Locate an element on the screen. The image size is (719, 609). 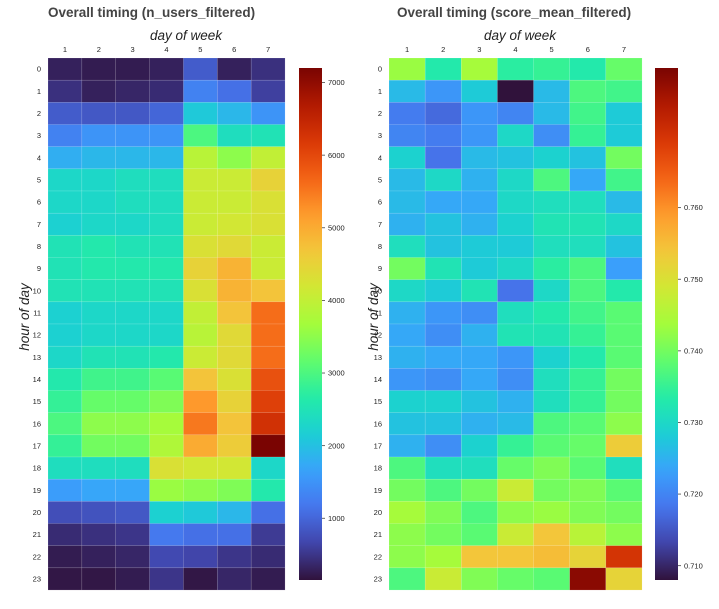
x-tick-label: 2 is located at coordinates (99, 49).